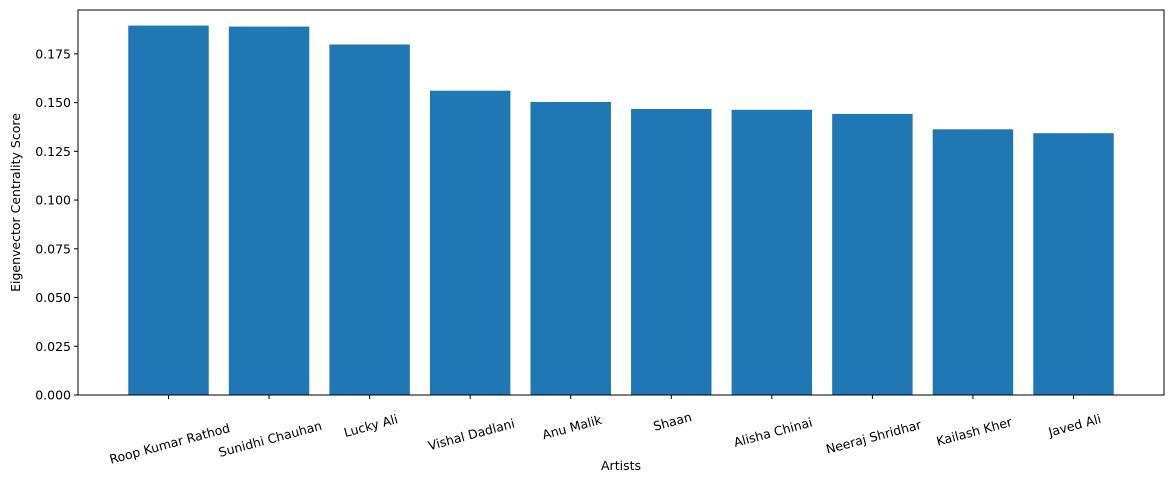  I want to click on x-tick-label: Shaan, so click(673, 421).